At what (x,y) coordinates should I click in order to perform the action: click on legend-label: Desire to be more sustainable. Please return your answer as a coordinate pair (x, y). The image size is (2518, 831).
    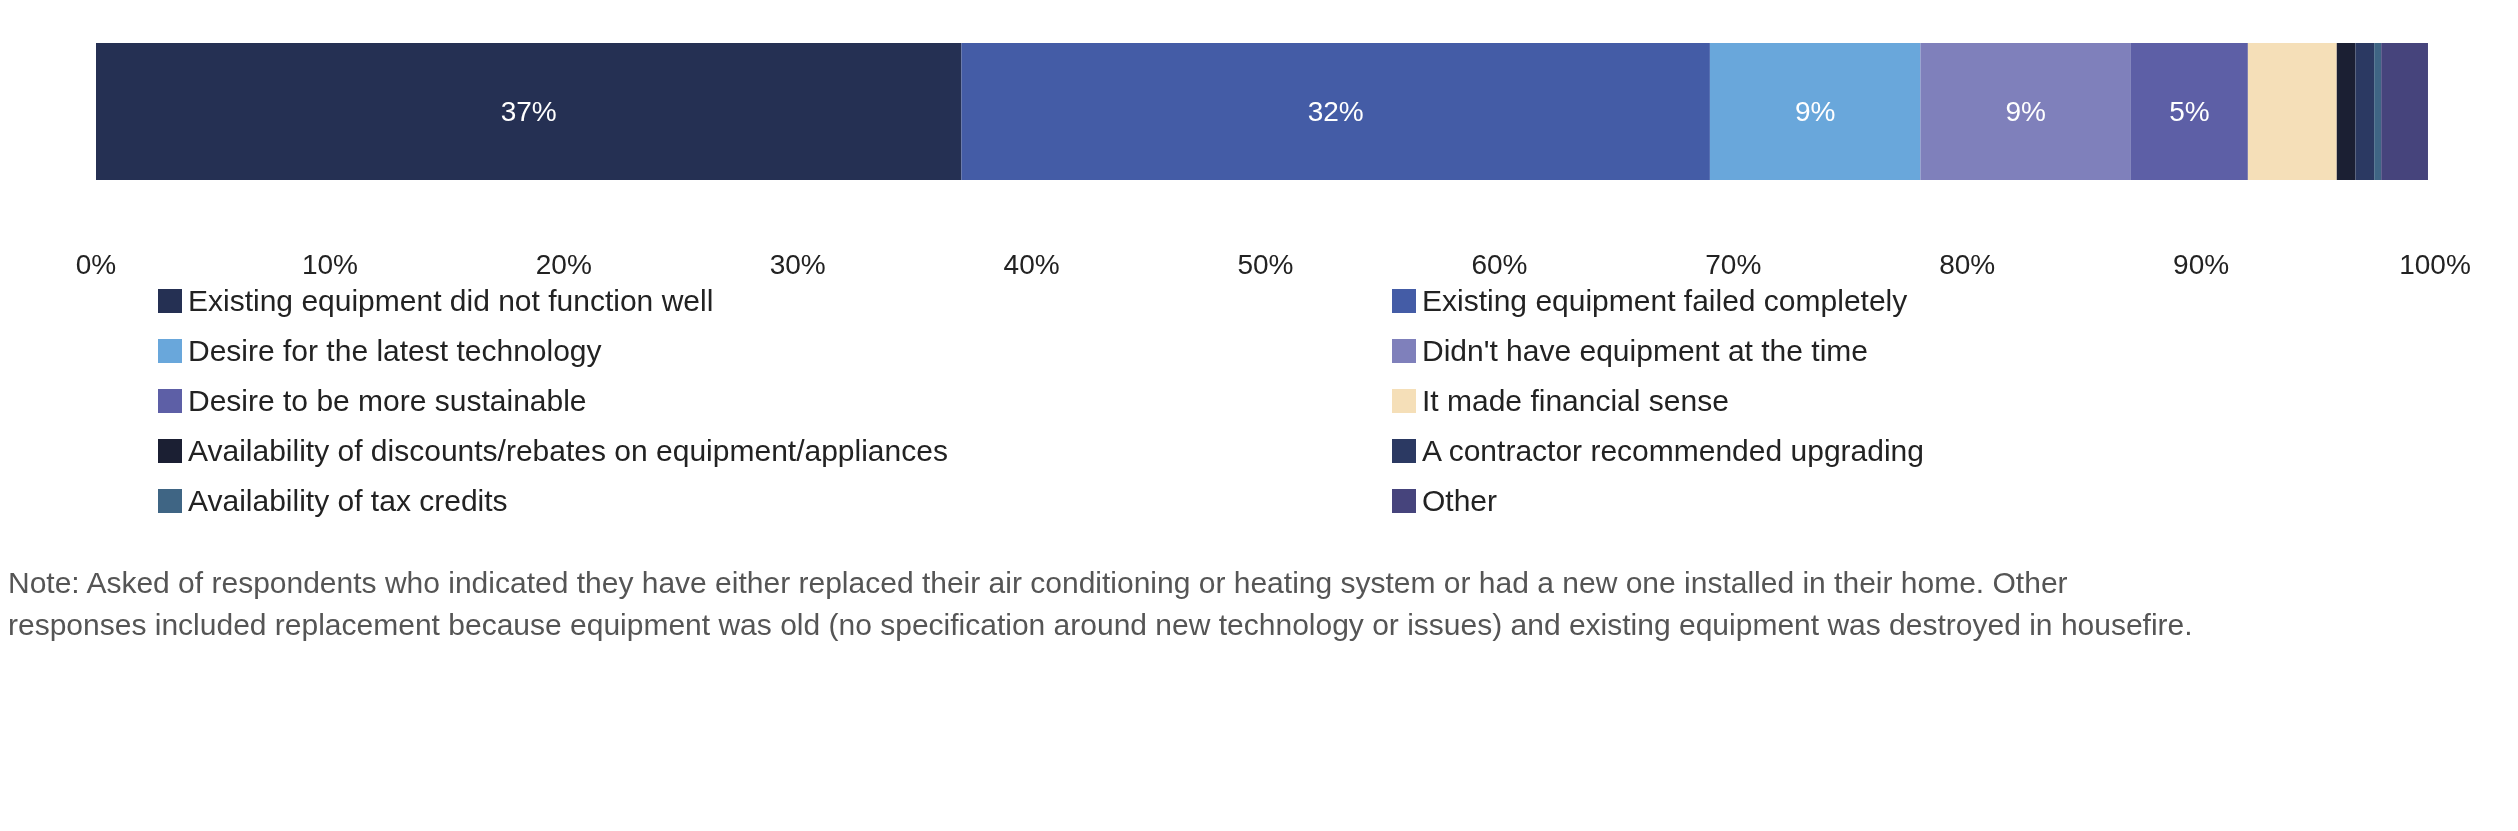
    Looking at the image, I should click on (387, 401).